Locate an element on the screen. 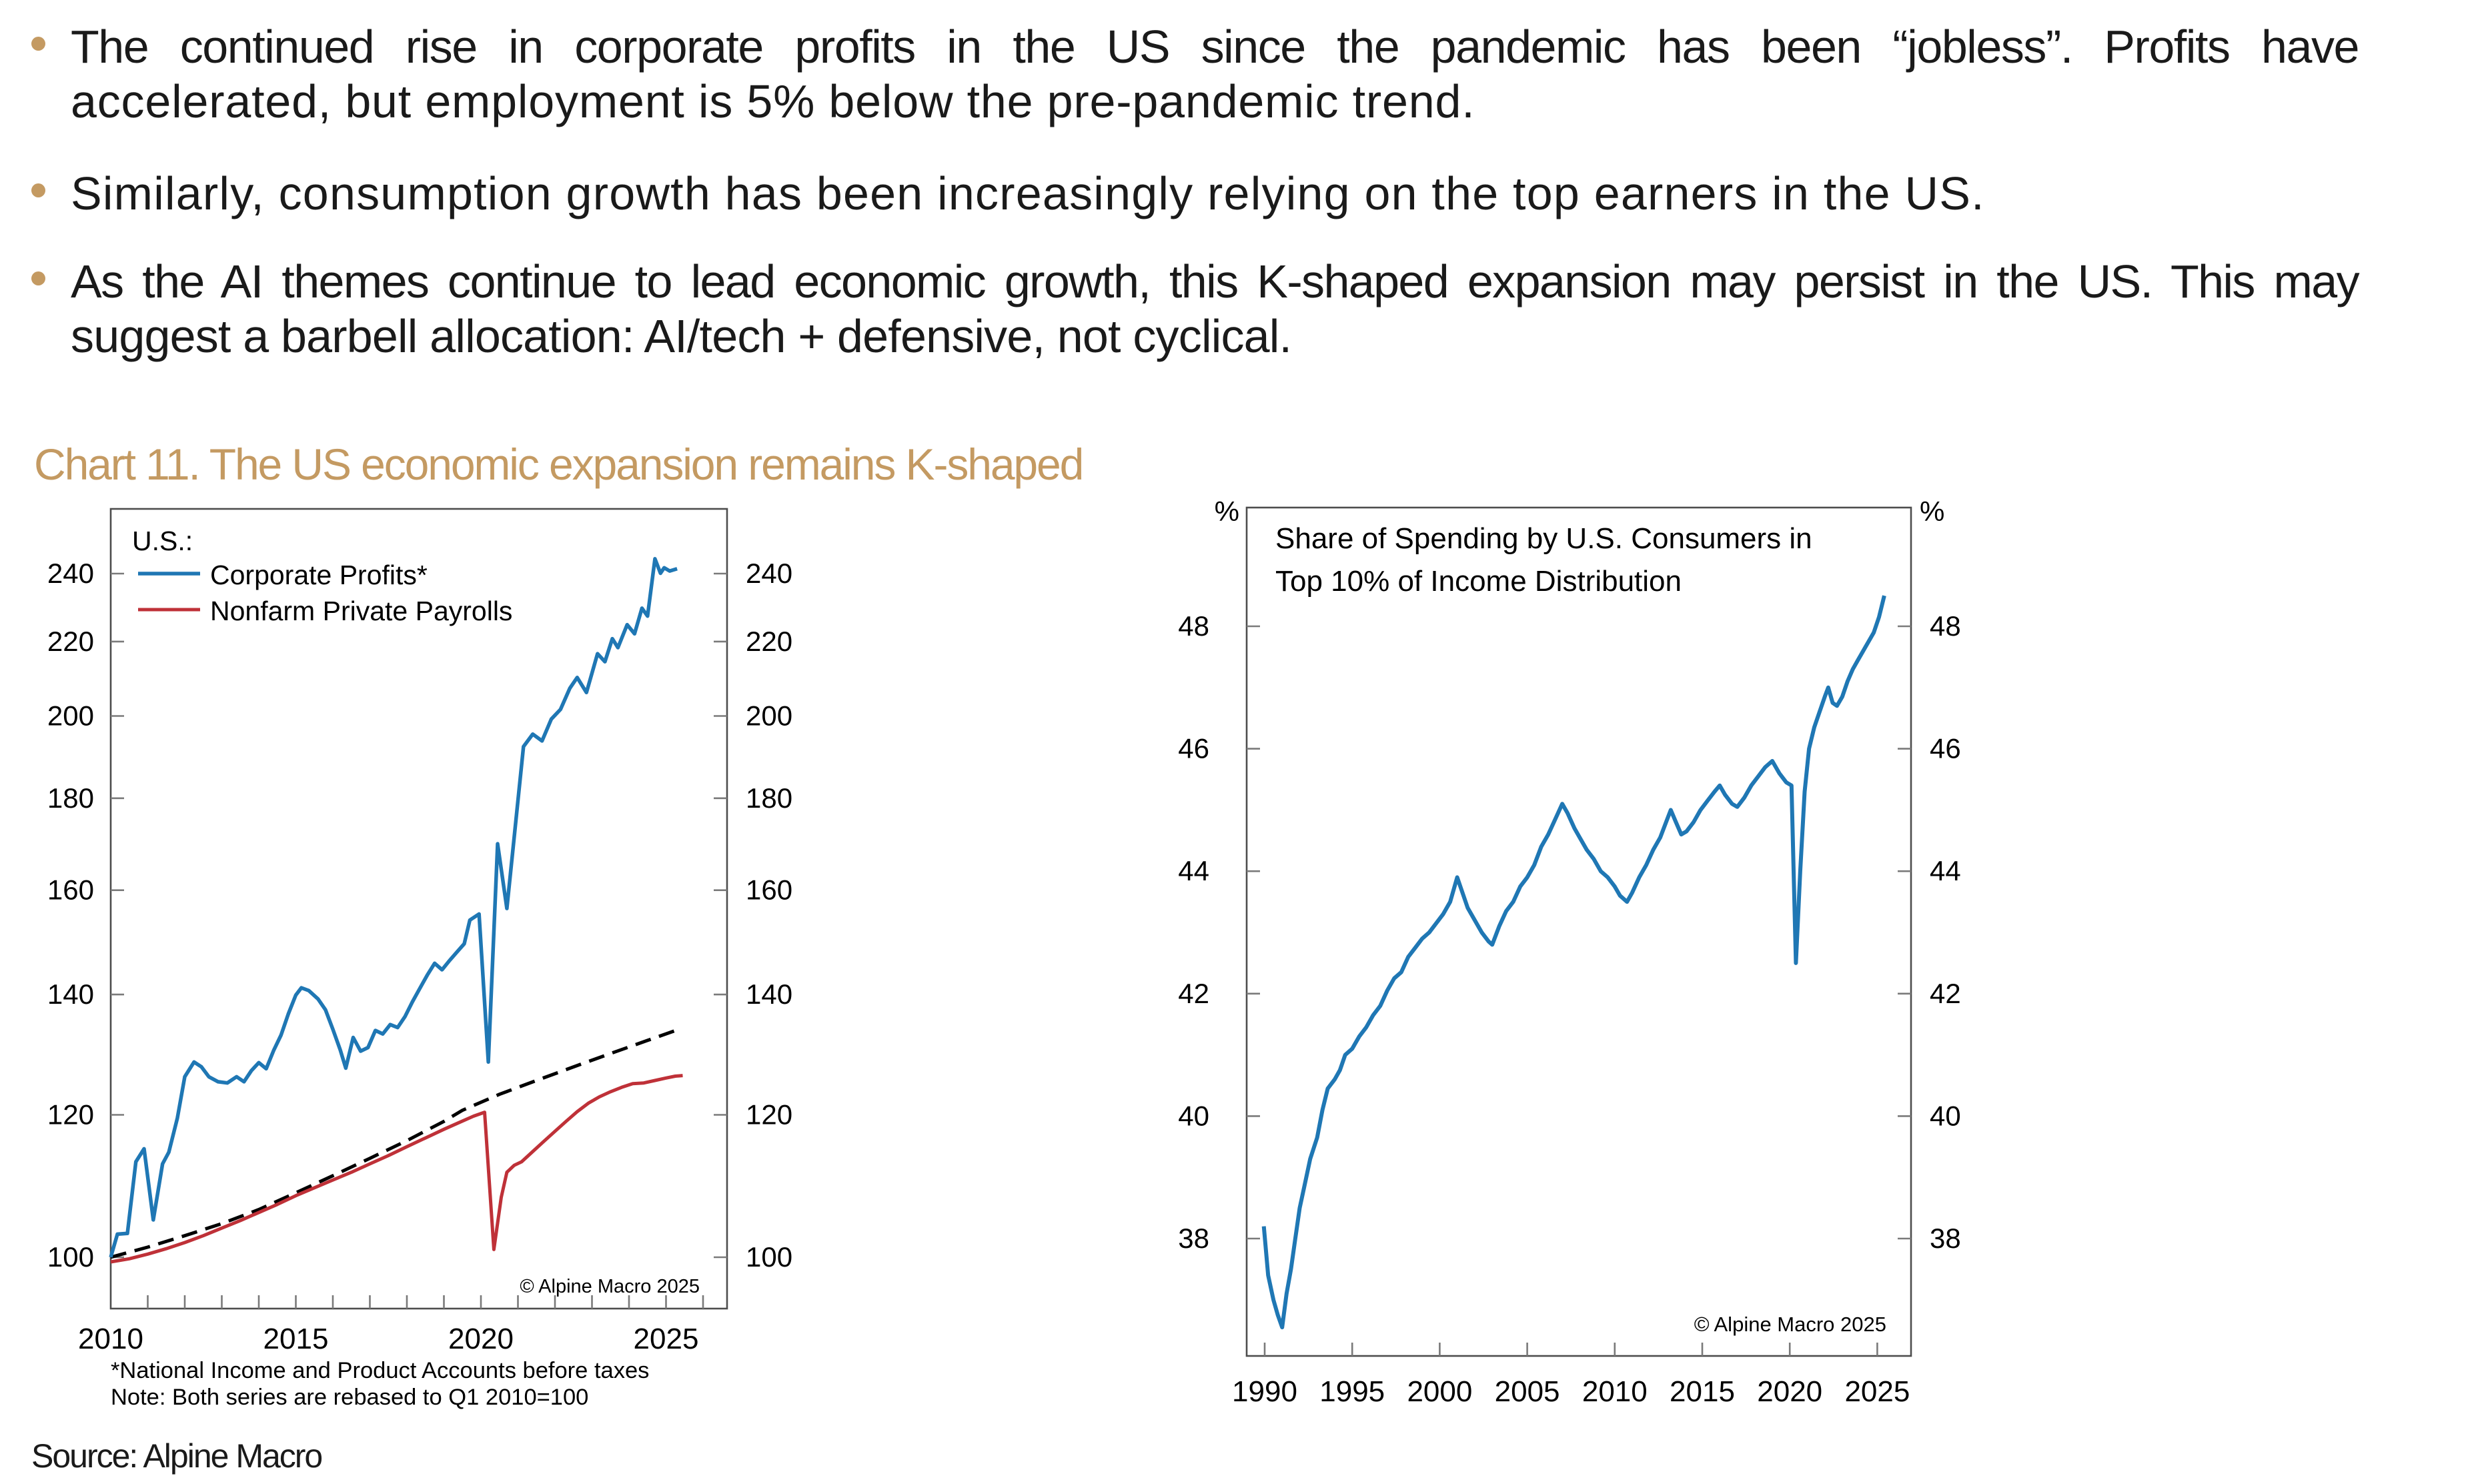  svg-text: U.S.: is located at coordinates (162, 541).